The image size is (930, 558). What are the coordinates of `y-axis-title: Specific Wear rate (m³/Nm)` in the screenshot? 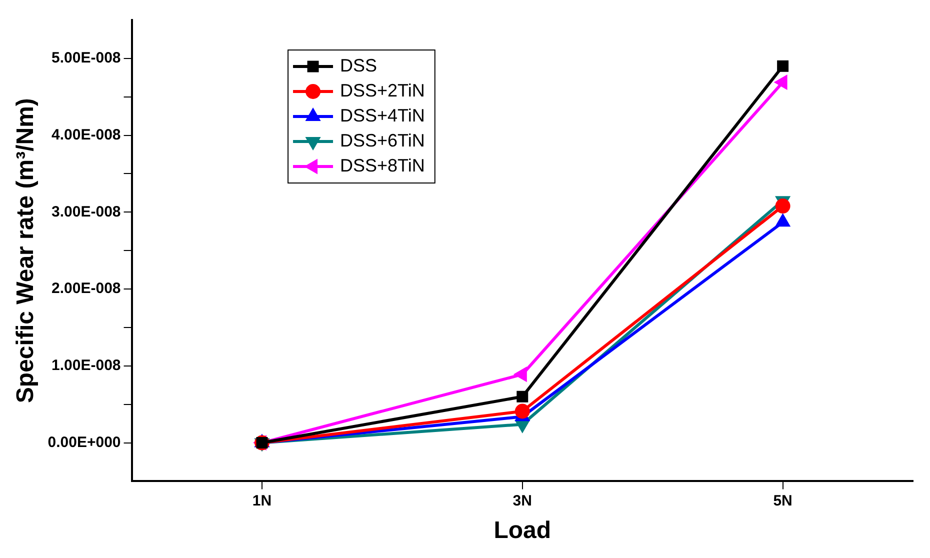 It's located at (26, 251).